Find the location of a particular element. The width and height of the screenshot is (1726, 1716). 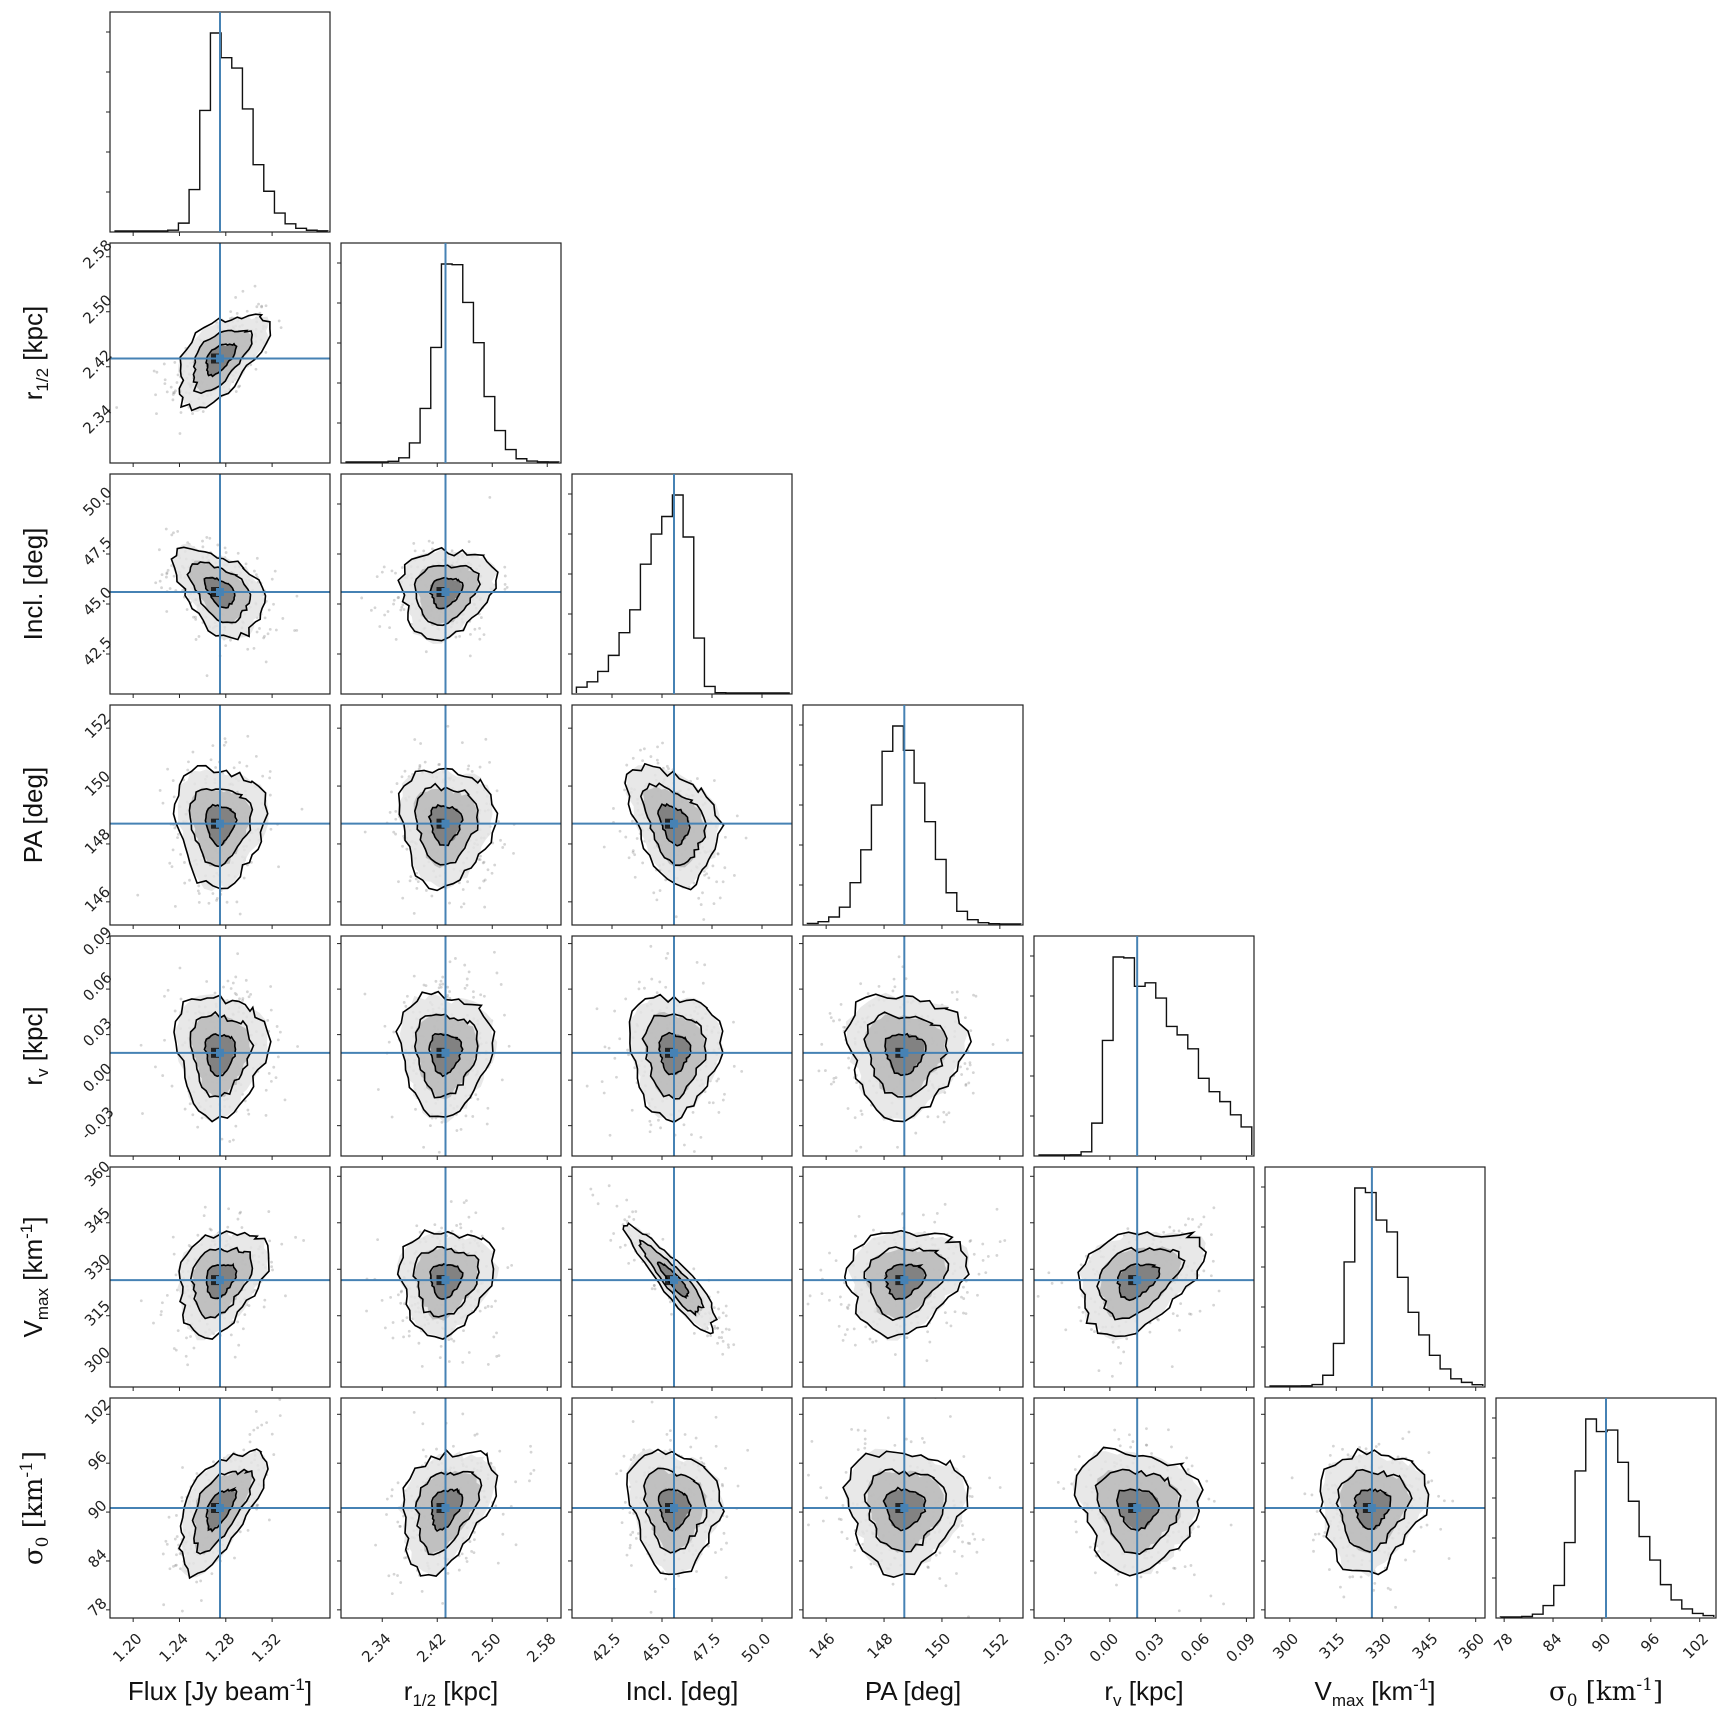

histogram-sigma0 is located at coordinates (1604, 1509).